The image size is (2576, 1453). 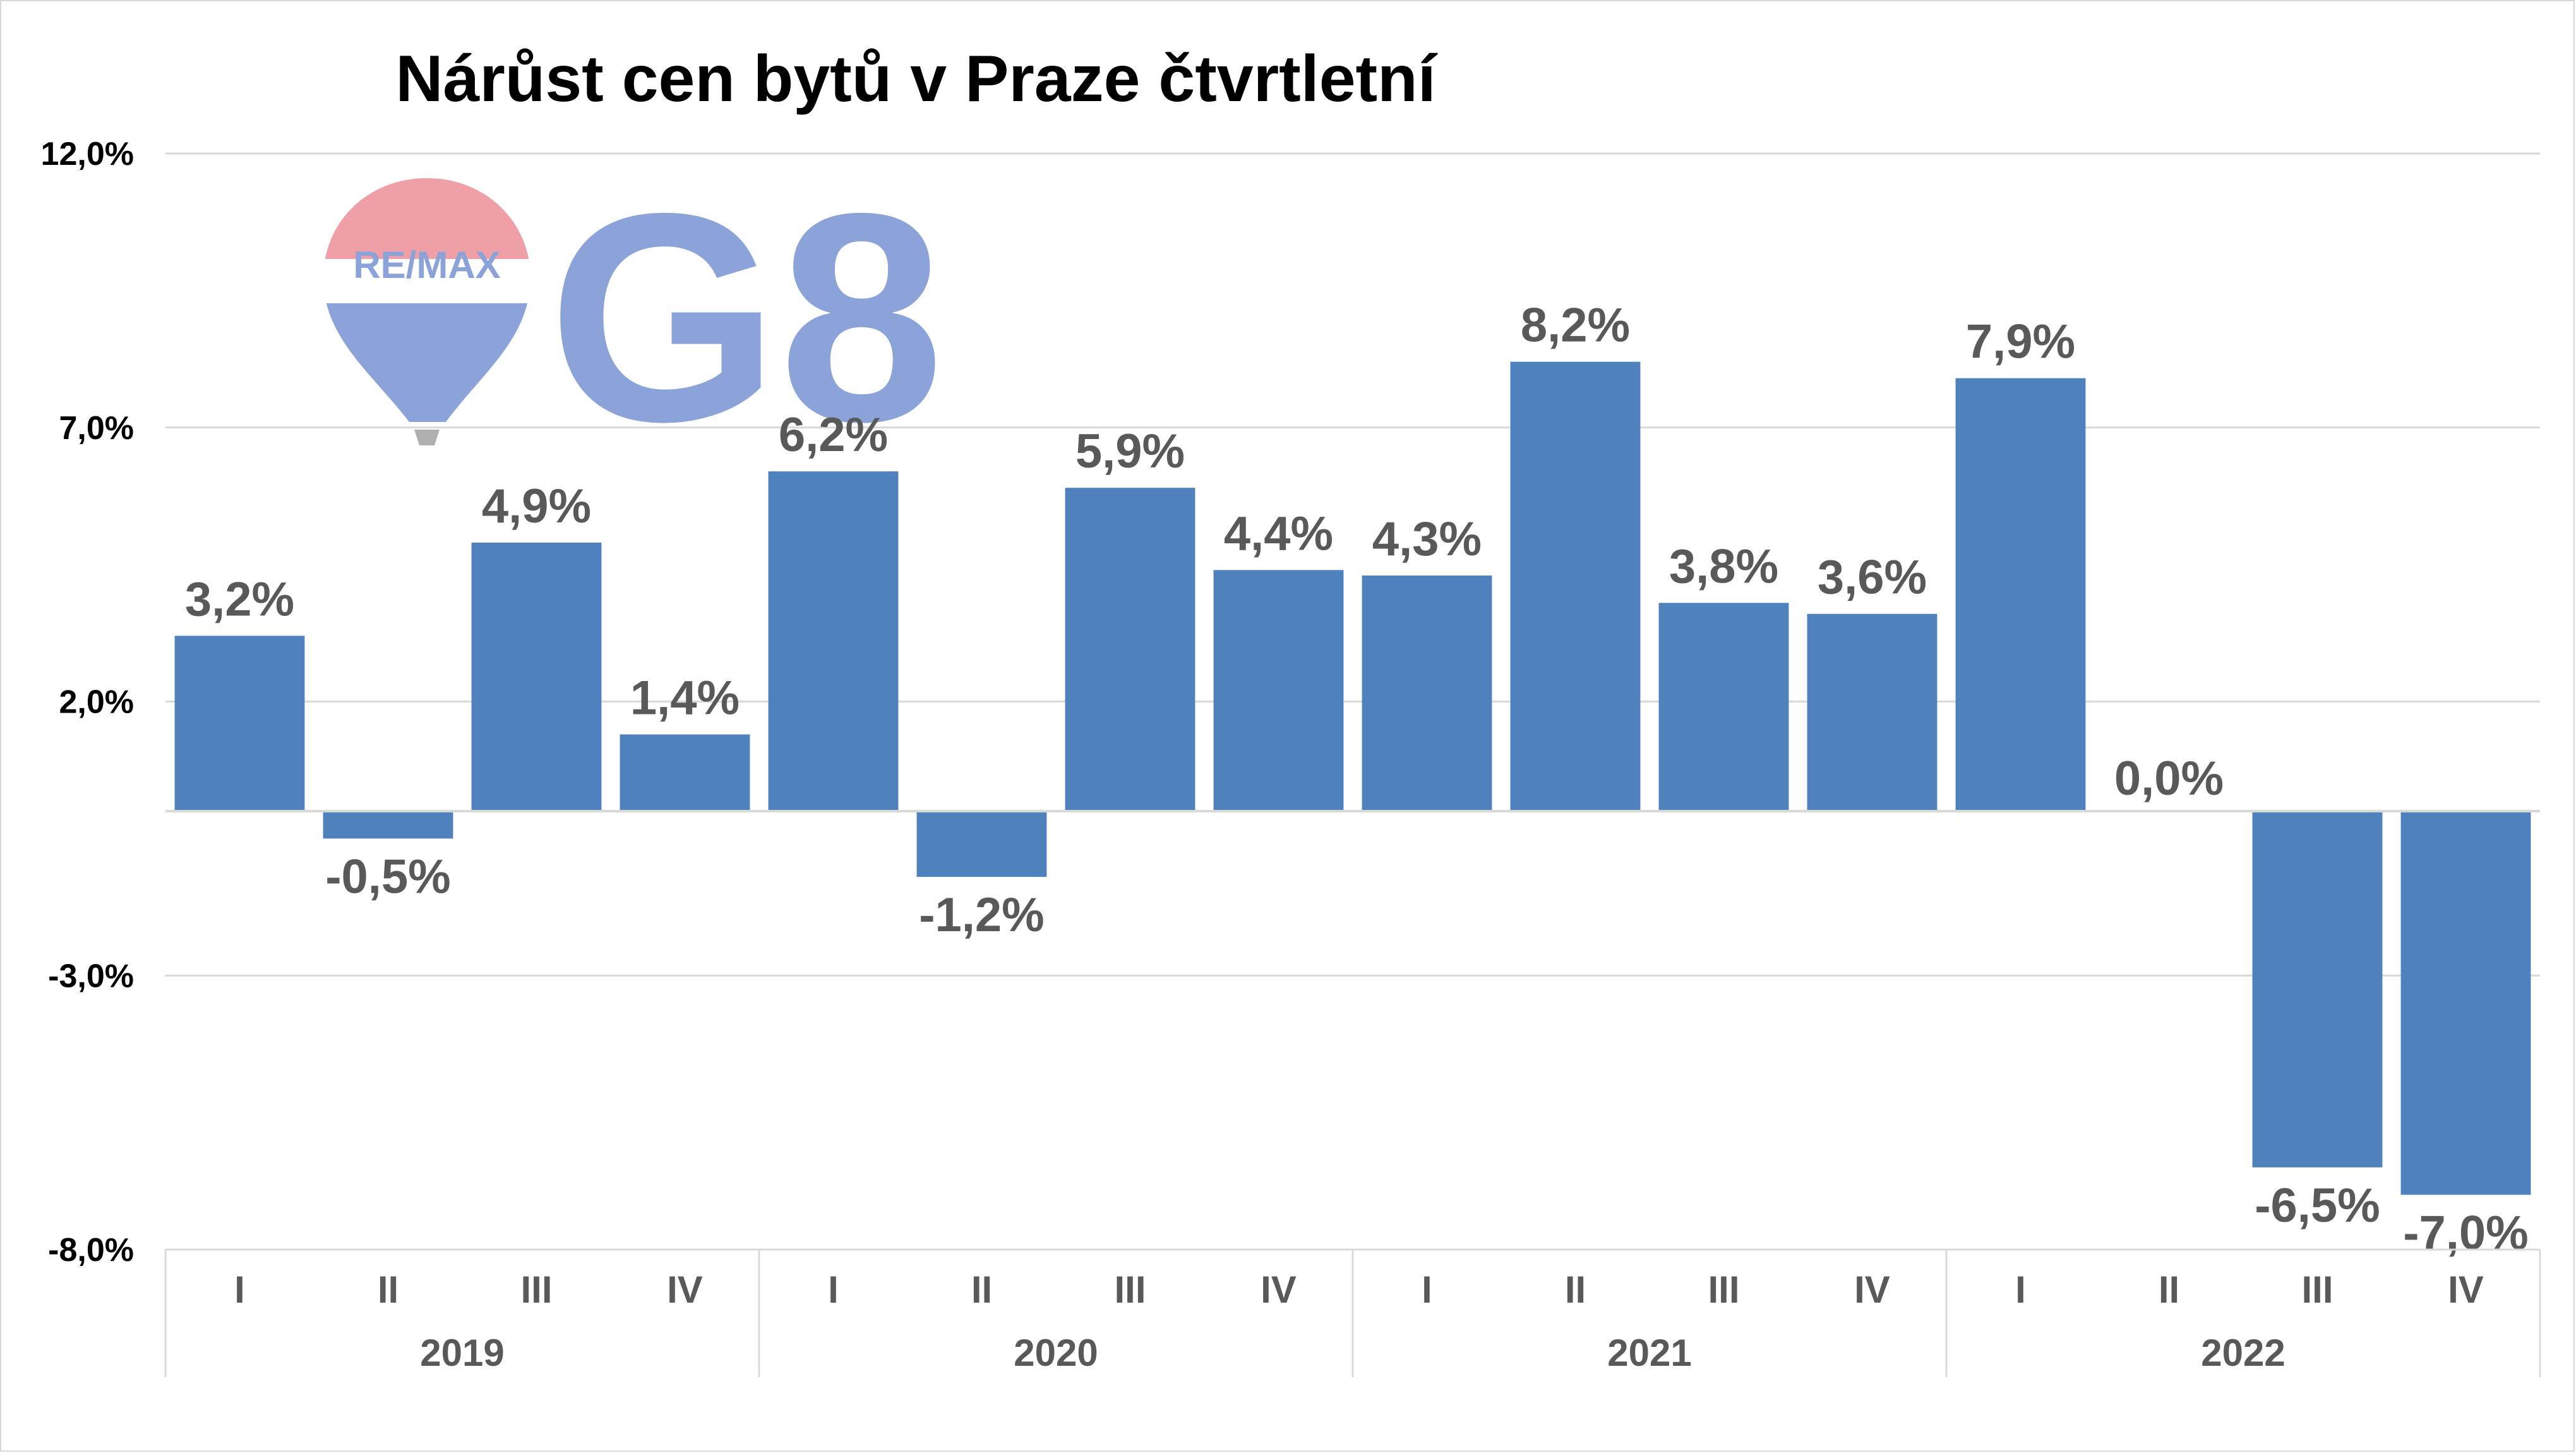 I want to click on balloon-icon: RE/MAX, so click(x=426, y=311).